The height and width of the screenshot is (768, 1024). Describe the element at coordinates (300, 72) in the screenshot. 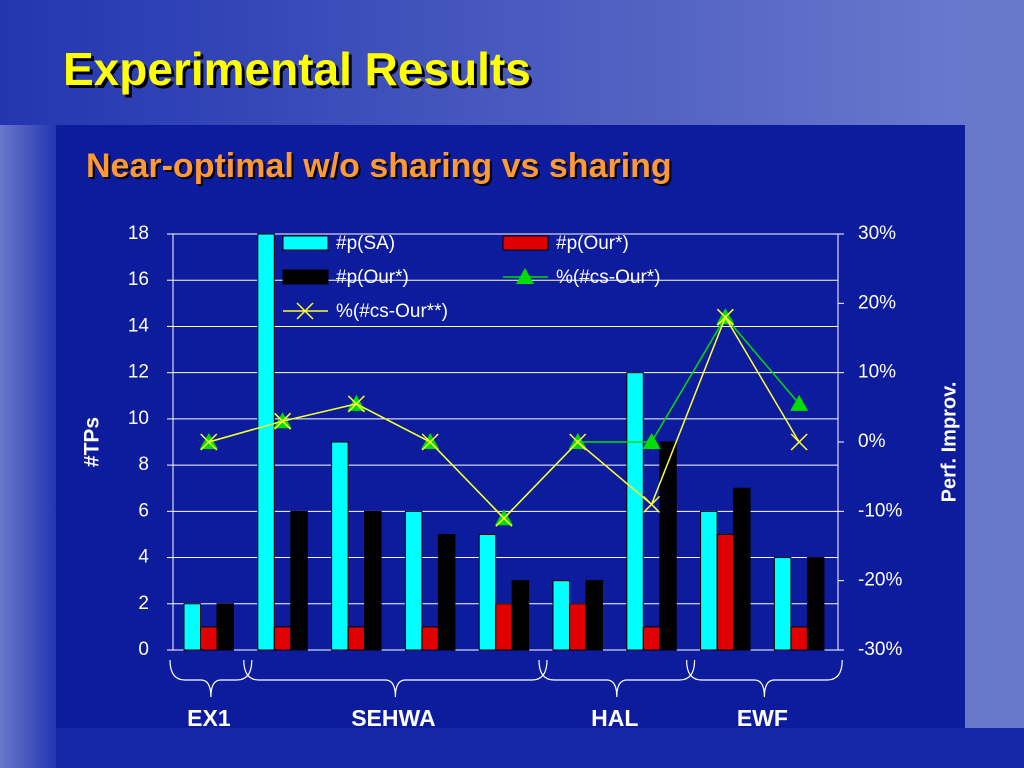

I see `title-shadow: Experimental Results` at that location.